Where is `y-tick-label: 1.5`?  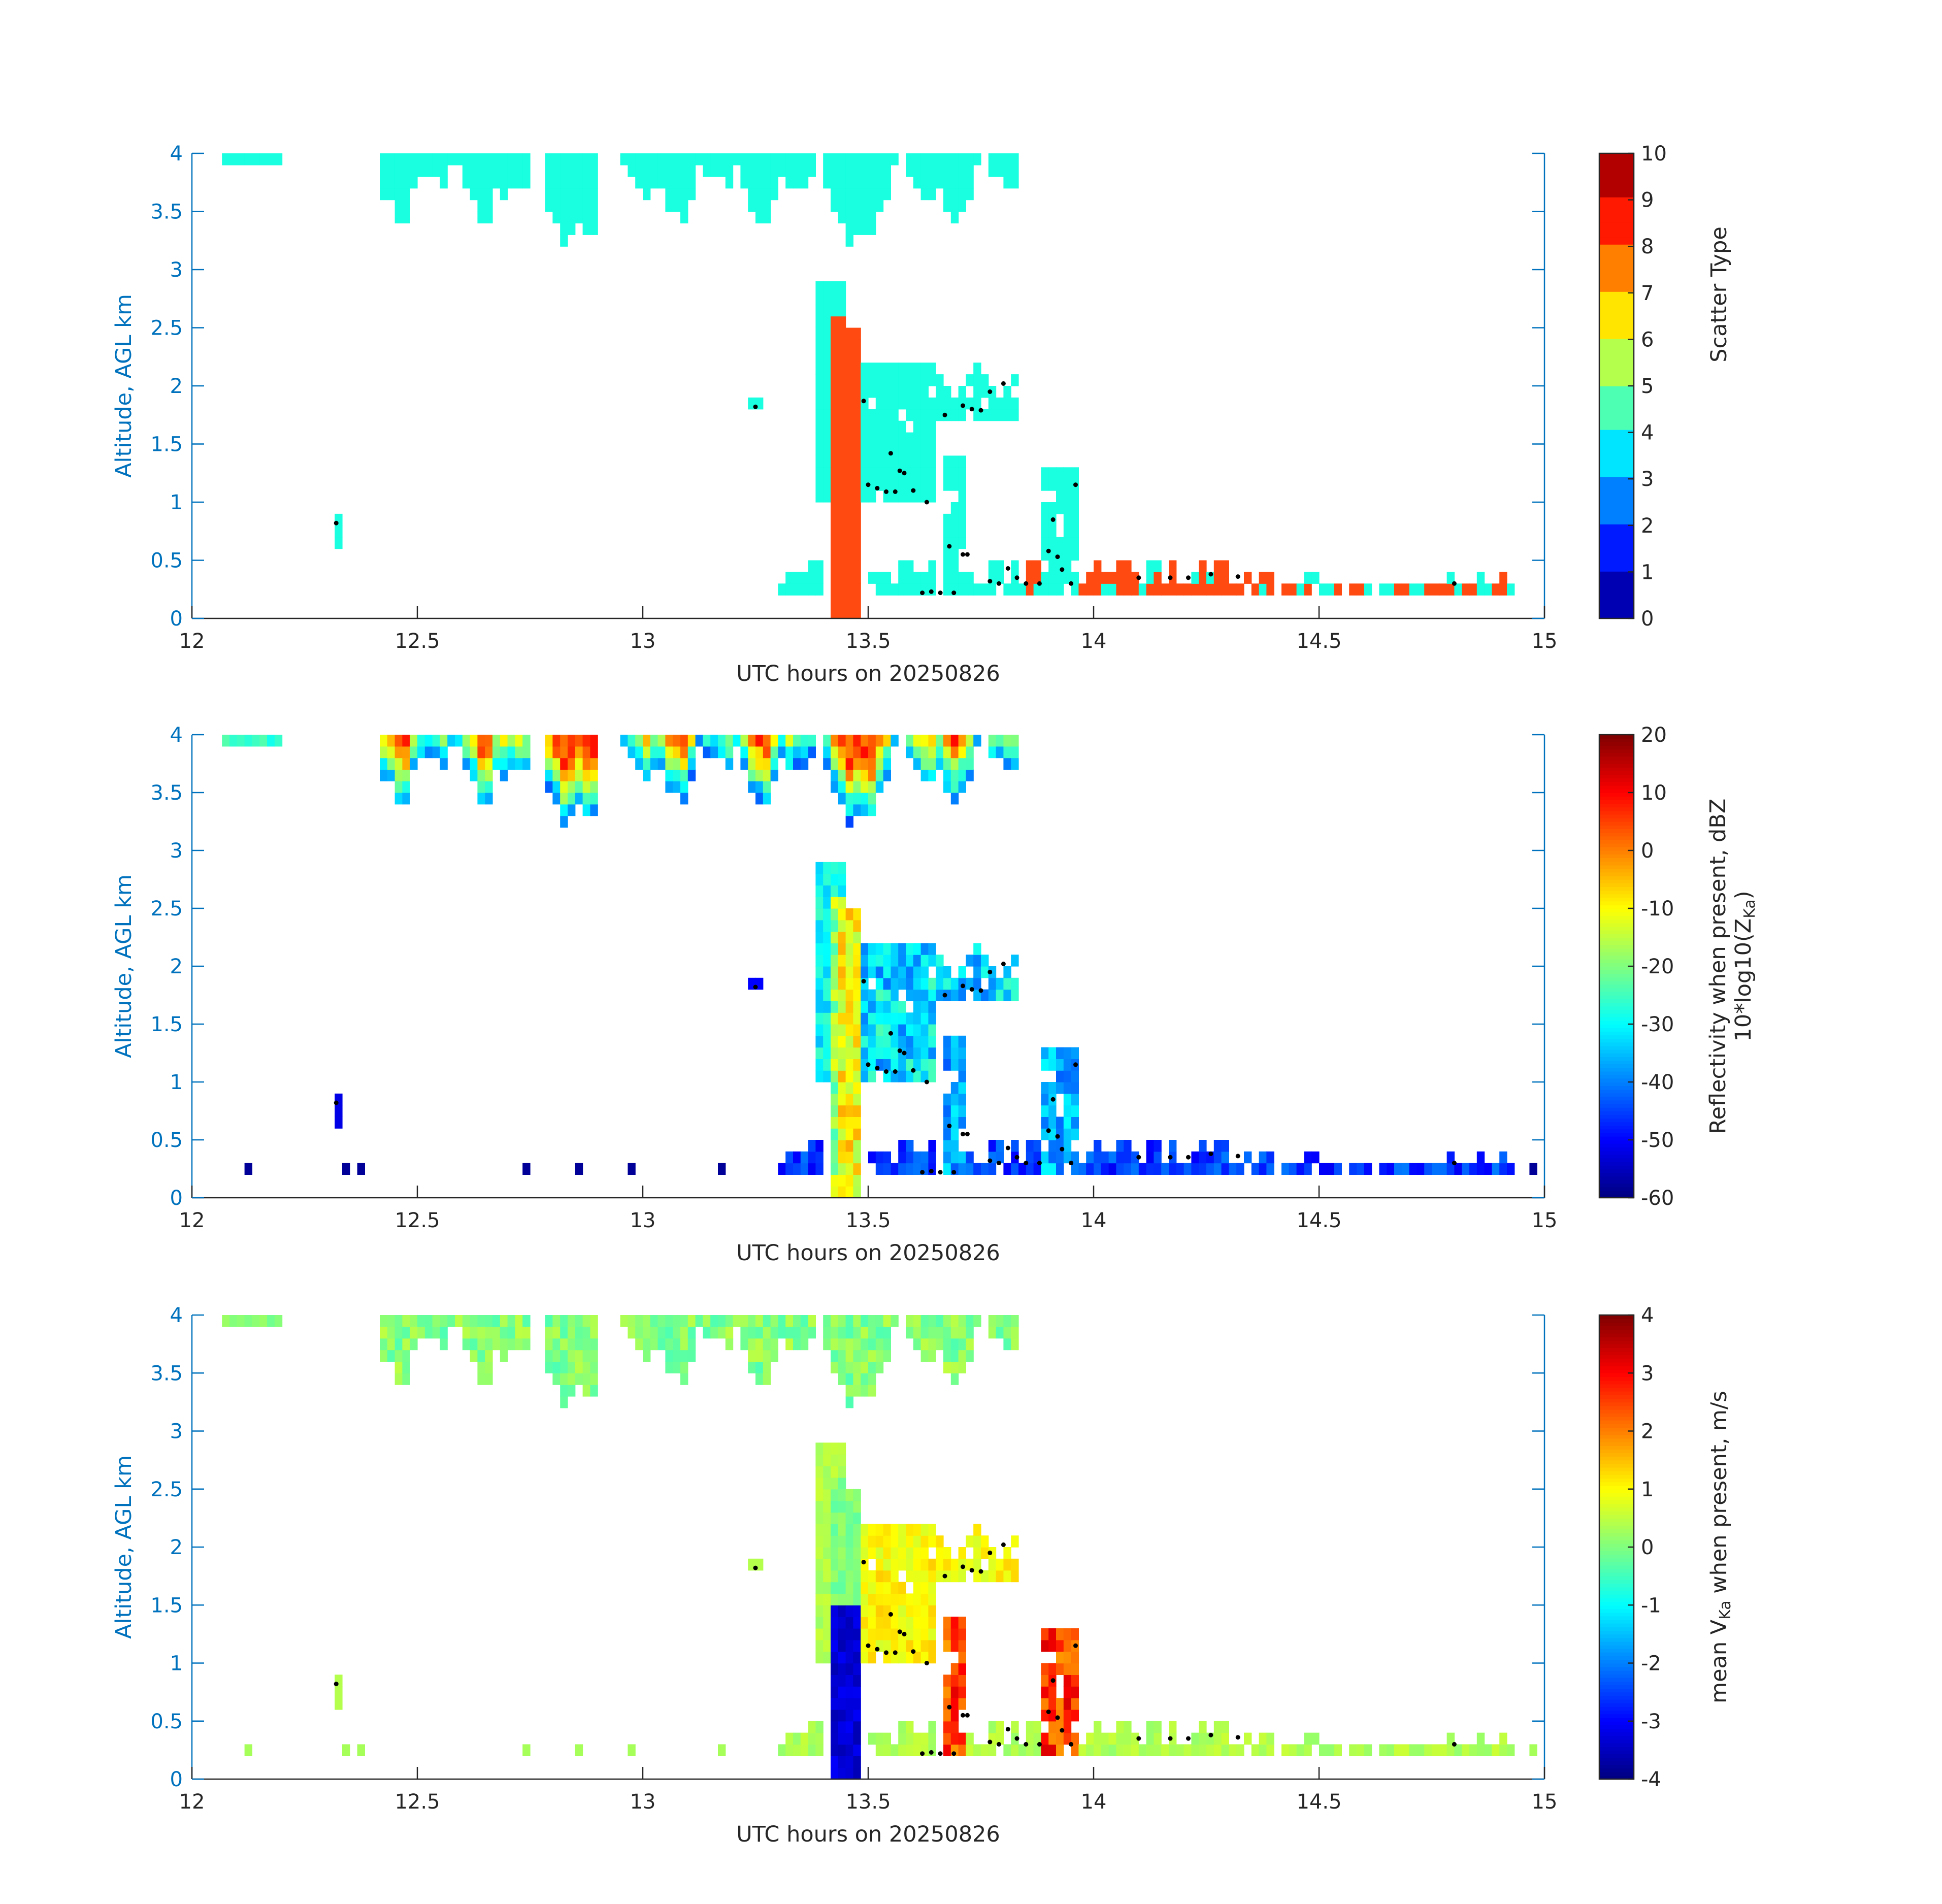
y-tick-label: 1.5 is located at coordinates (166, 1606).